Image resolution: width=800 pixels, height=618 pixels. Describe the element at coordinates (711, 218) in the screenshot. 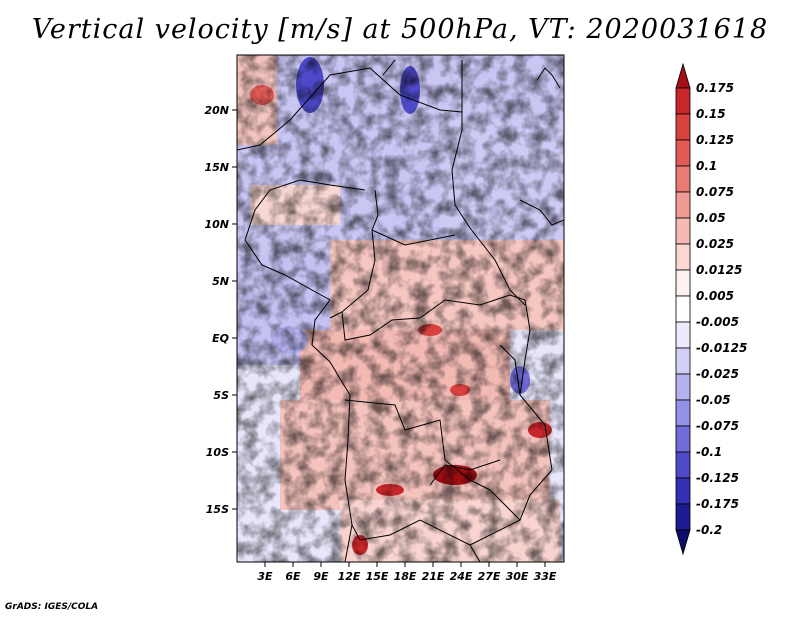

I see `colorbar-label: 0.05` at that location.